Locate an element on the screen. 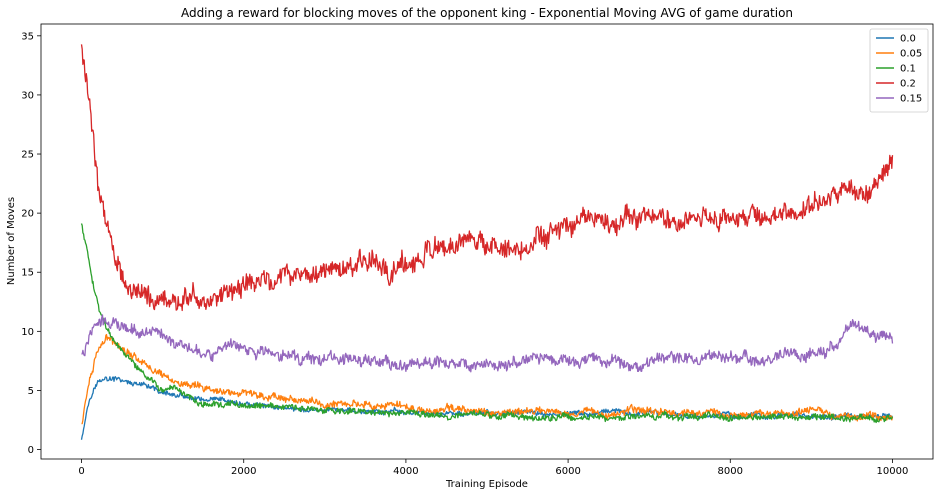 The width and height of the screenshot is (940, 496). x-axis-label: Training Episode is located at coordinates (486, 484).